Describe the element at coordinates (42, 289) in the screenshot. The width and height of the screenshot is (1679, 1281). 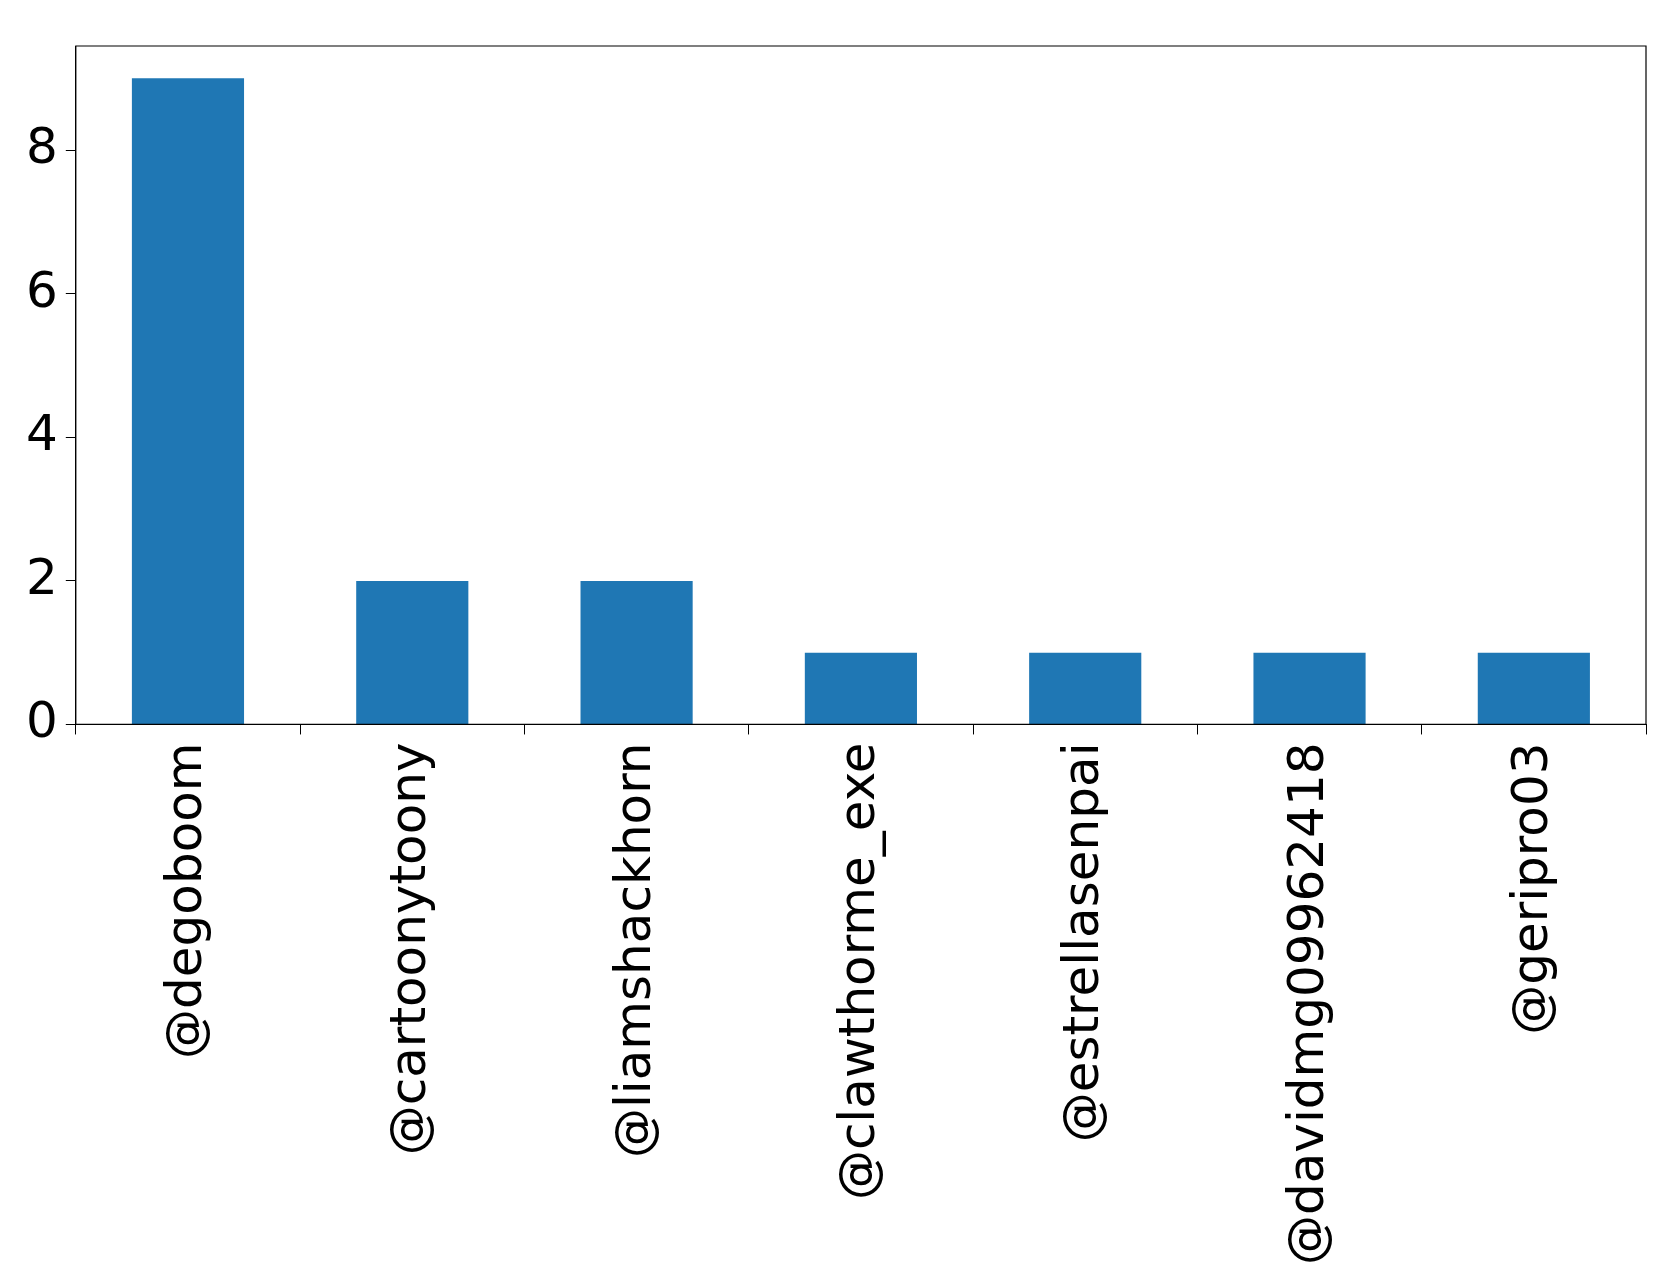
I see `y-tick-label: 6` at that location.